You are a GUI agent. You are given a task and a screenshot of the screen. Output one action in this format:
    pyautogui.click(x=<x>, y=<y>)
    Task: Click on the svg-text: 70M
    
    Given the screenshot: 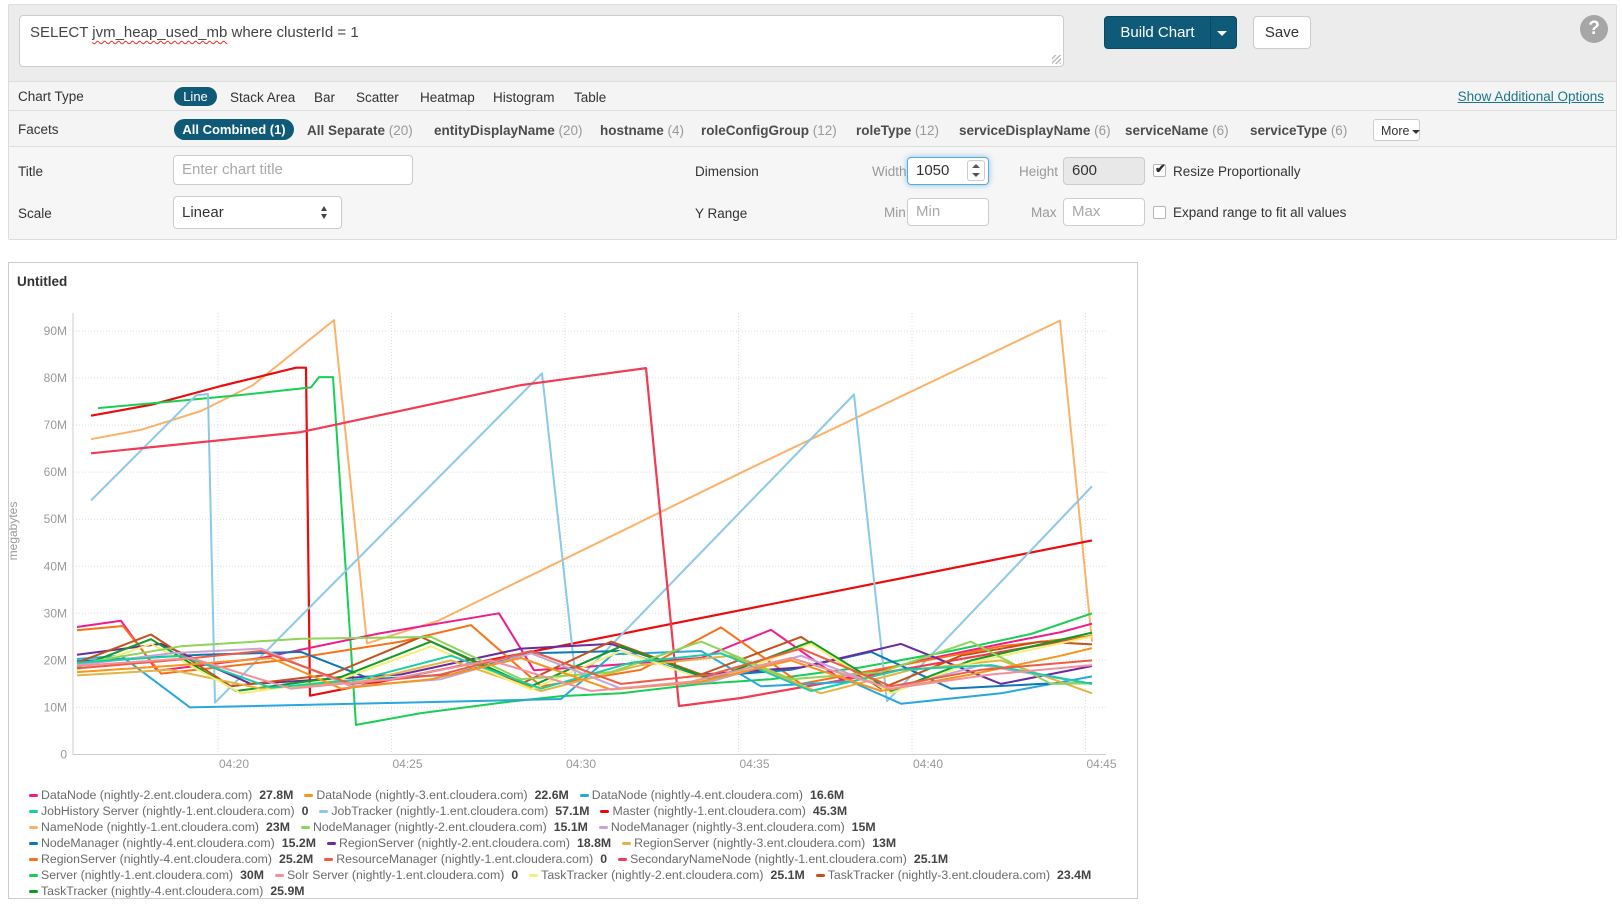 What is the action you would take?
    pyautogui.click(x=55, y=425)
    